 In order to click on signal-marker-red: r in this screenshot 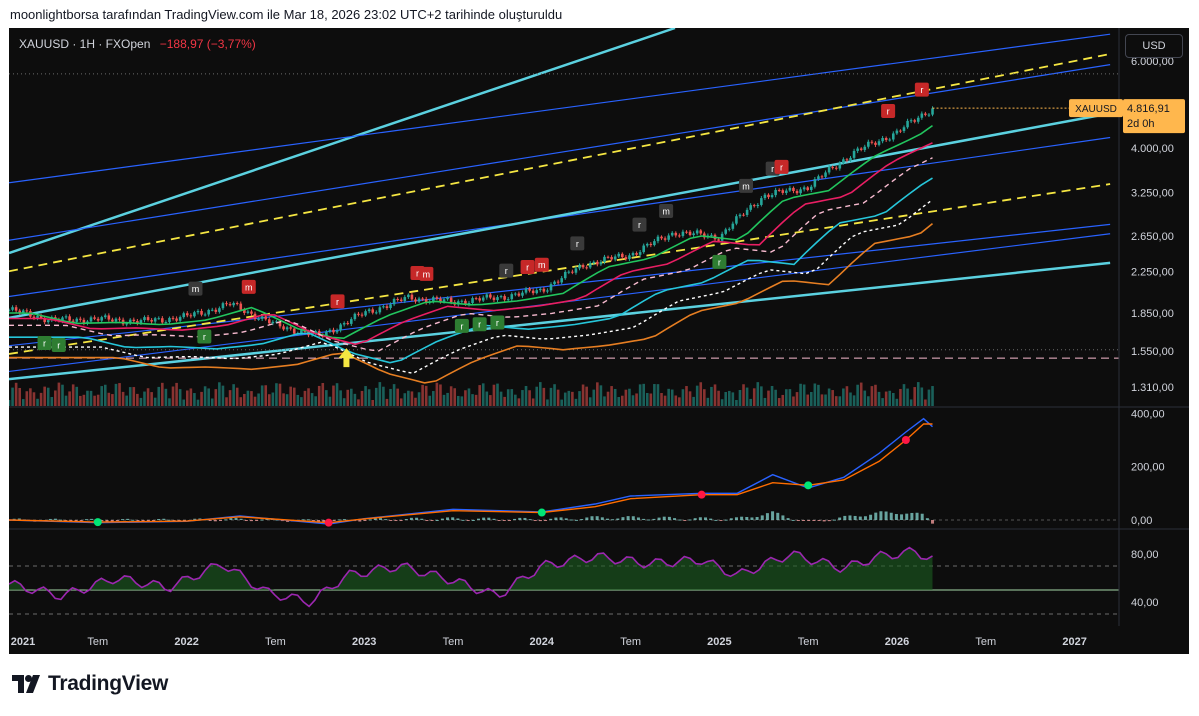, I will do `click(781, 166)`.